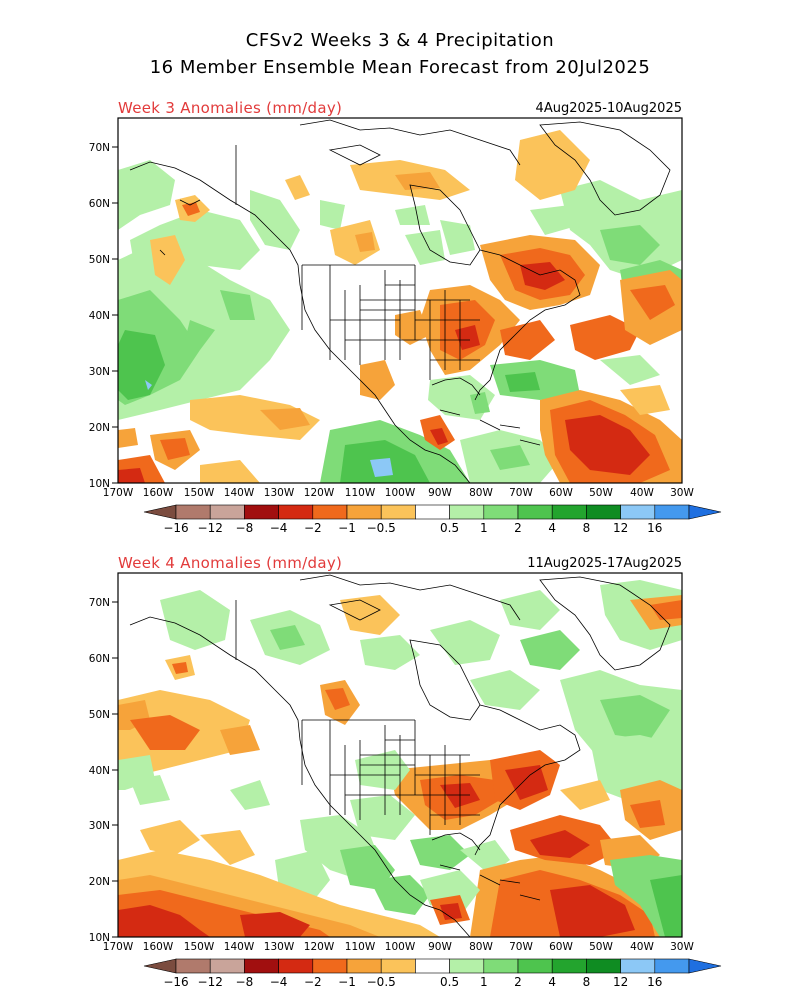 This screenshot has width=800, height=1000. What do you see at coordinates (199, 493) in the screenshot?
I see `week3-lon-label: 150W` at bounding box center [199, 493].